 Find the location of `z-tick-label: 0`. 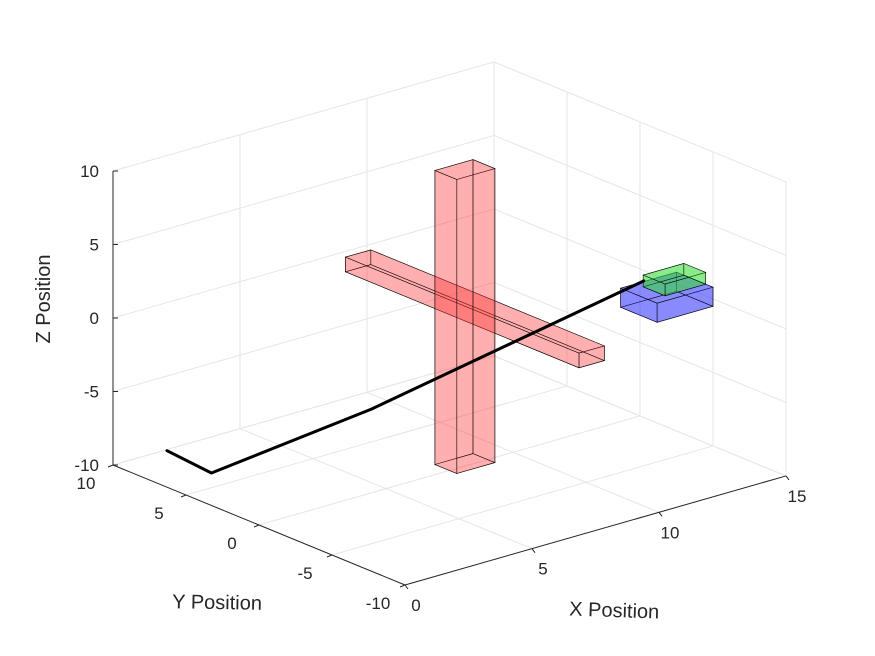

z-tick-label: 0 is located at coordinates (94, 318).